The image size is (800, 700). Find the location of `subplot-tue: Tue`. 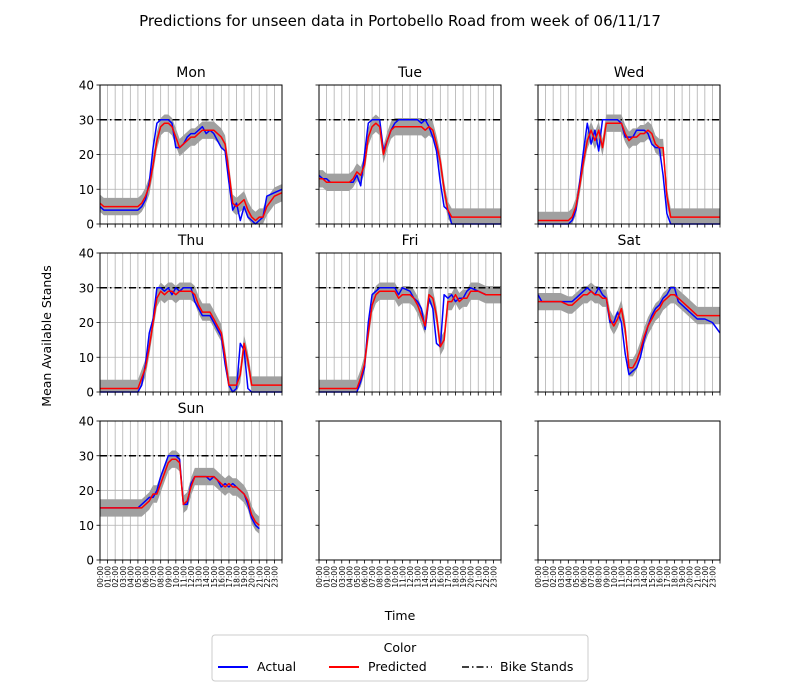

subplot-tue: Tue is located at coordinates (408, 146).